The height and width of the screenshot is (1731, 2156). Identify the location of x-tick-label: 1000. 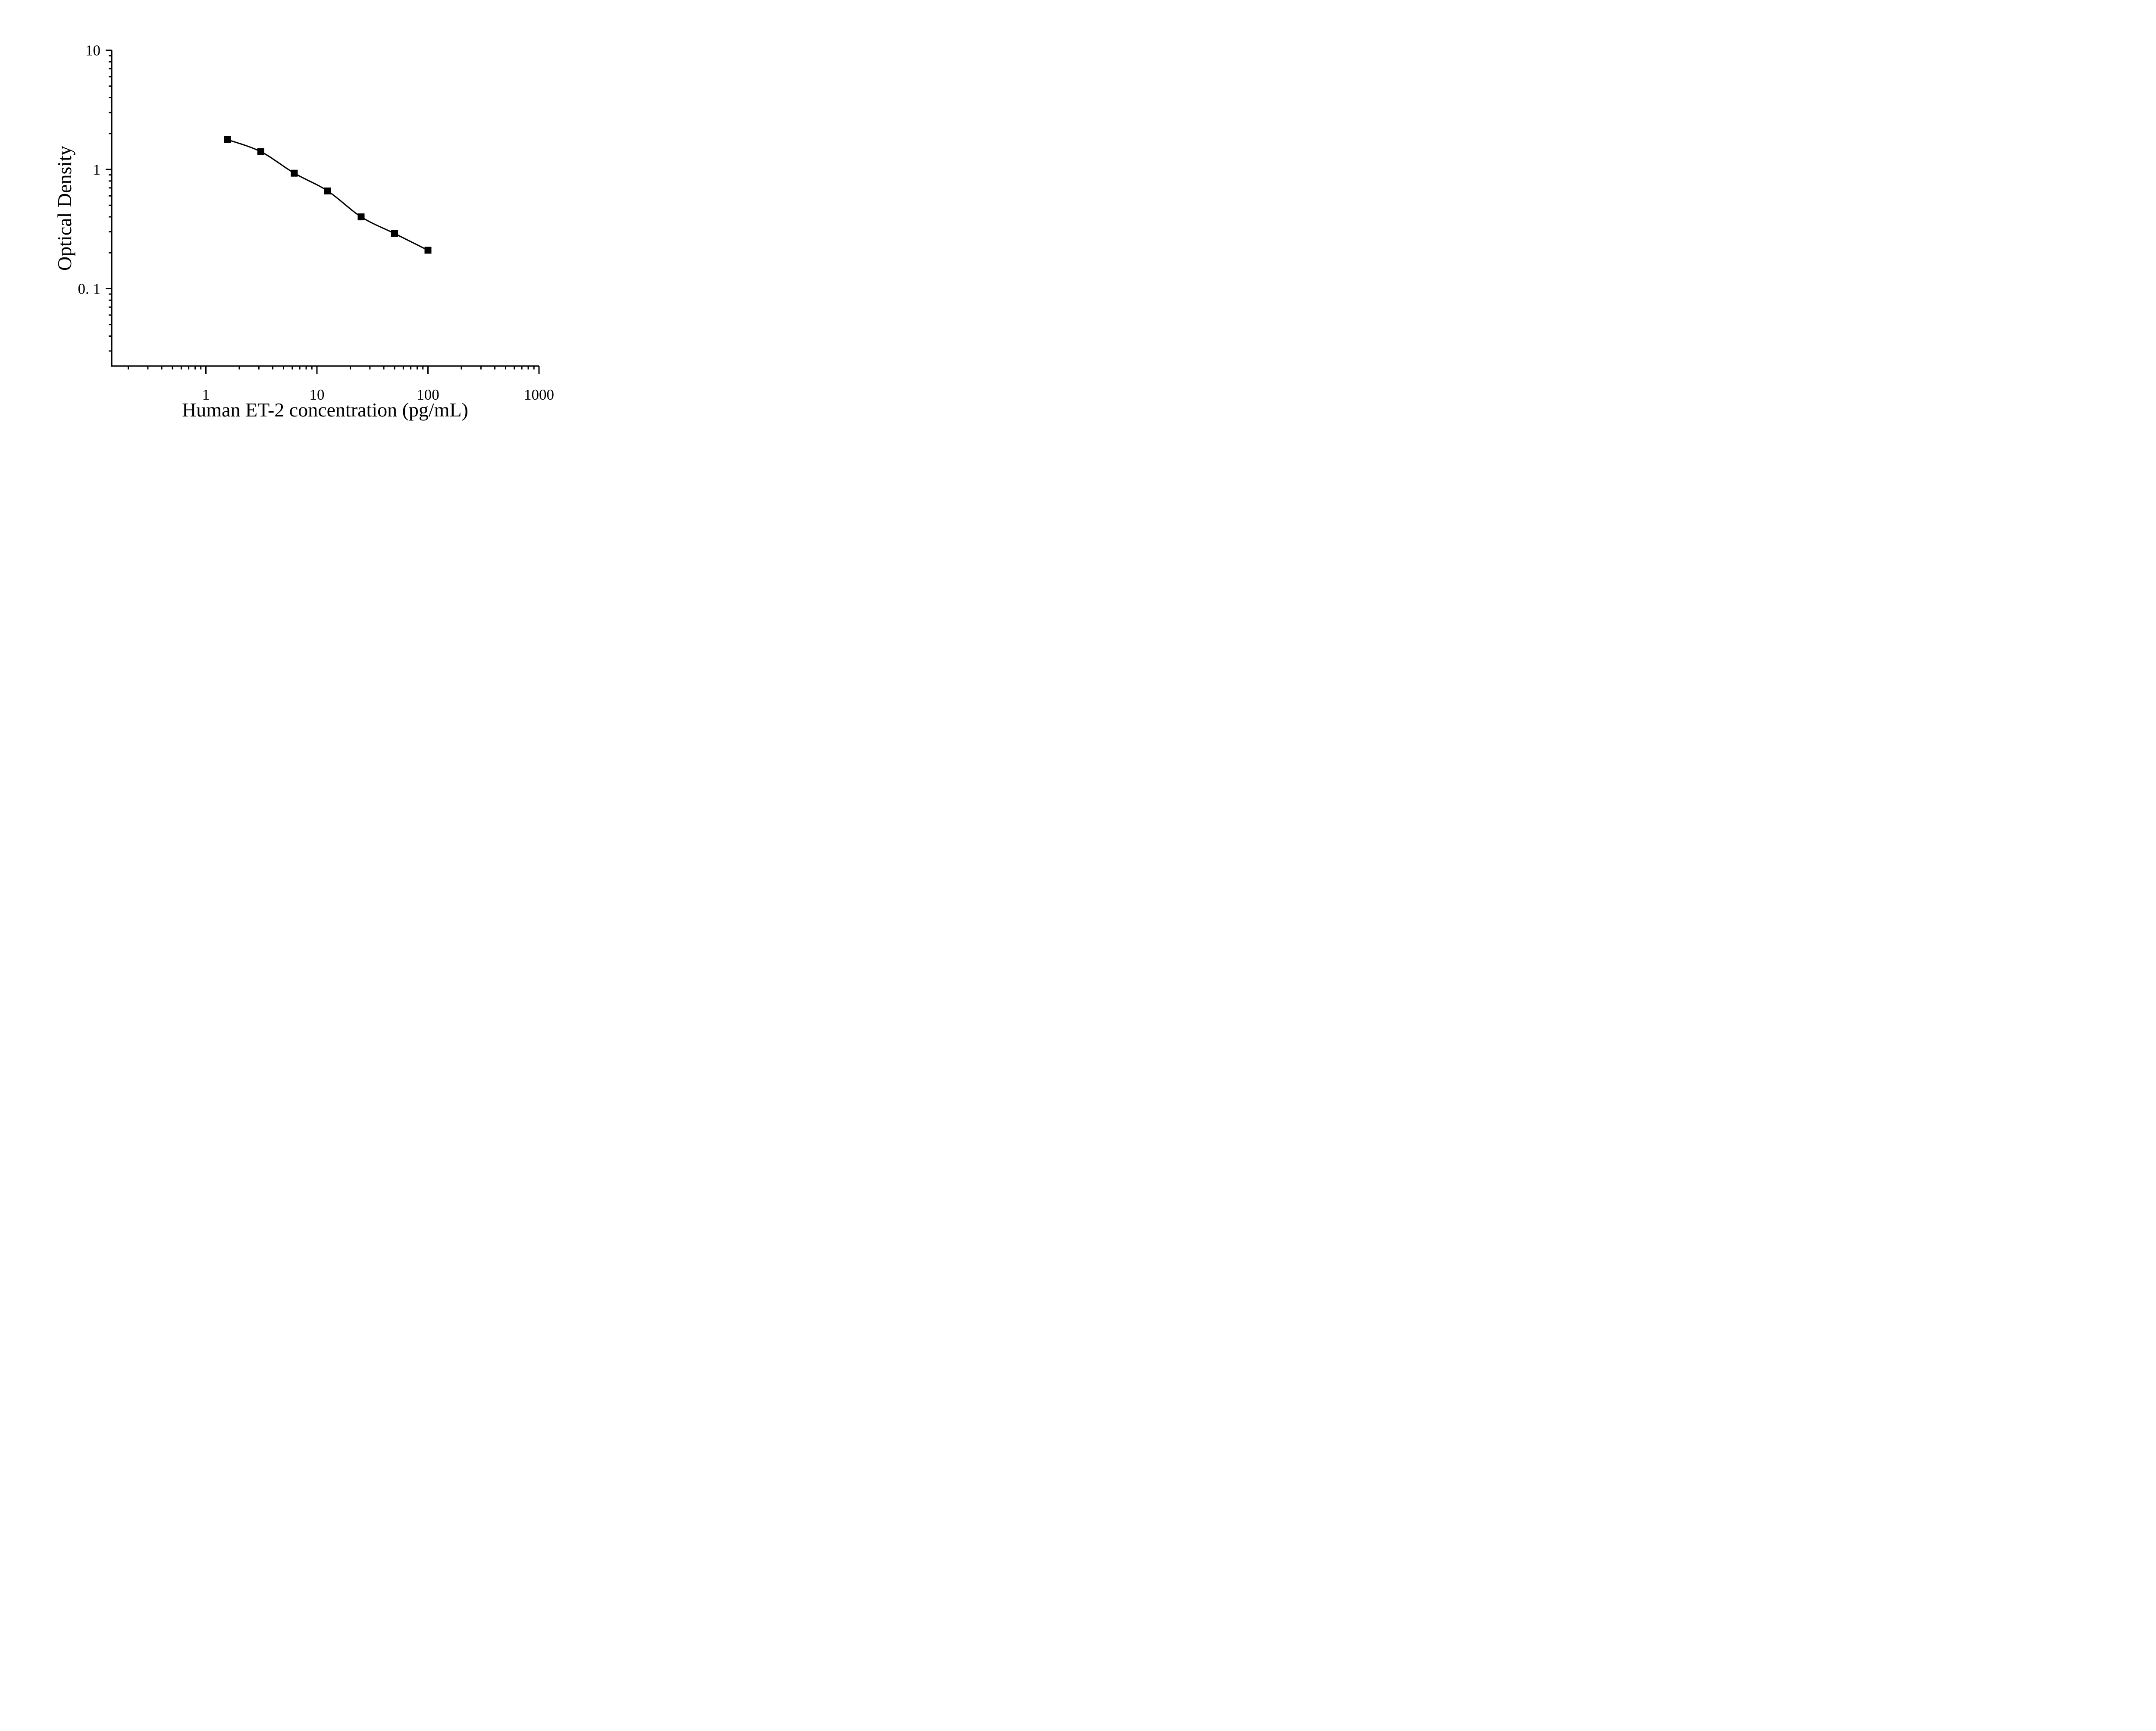
(539, 394).